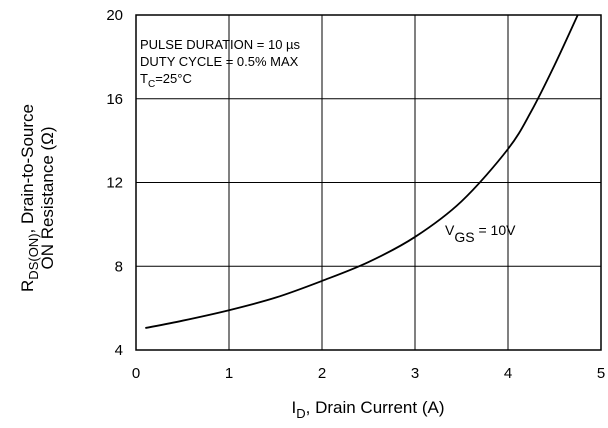 The width and height of the screenshot is (608, 428). I want to click on x-tick-label: 3, so click(415, 373).